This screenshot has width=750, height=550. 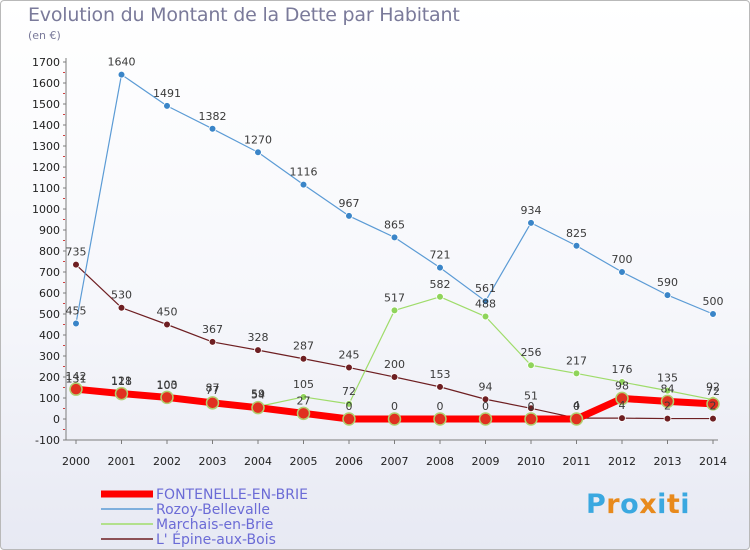 I want to click on data-label: 500, so click(x=713, y=301).